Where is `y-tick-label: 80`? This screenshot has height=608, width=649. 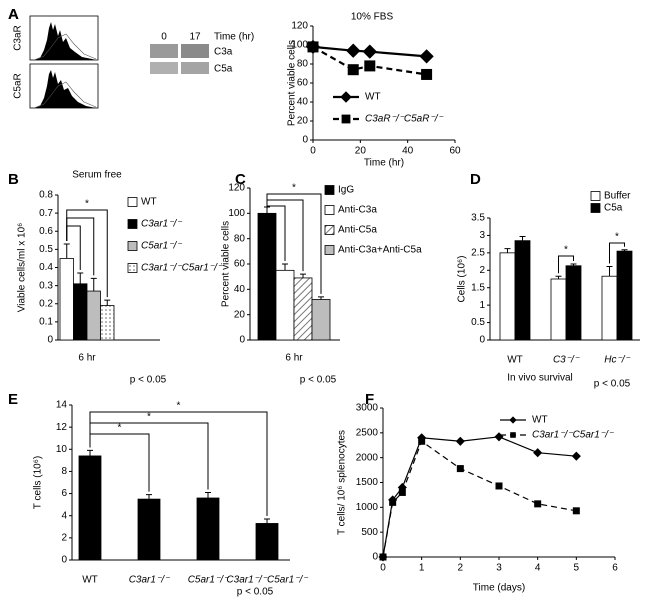 y-tick-label: 80 is located at coordinates (240, 238).